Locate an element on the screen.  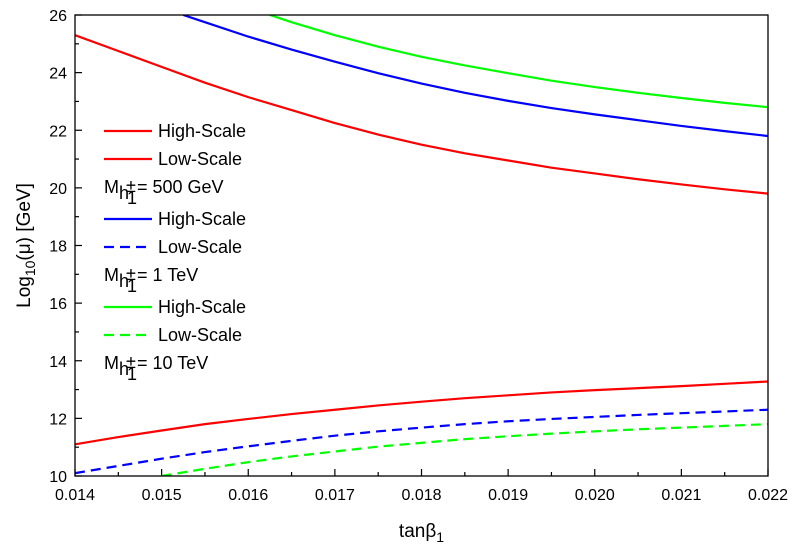
legend-mass-value: = 1 TeV is located at coordinates (167, 275).